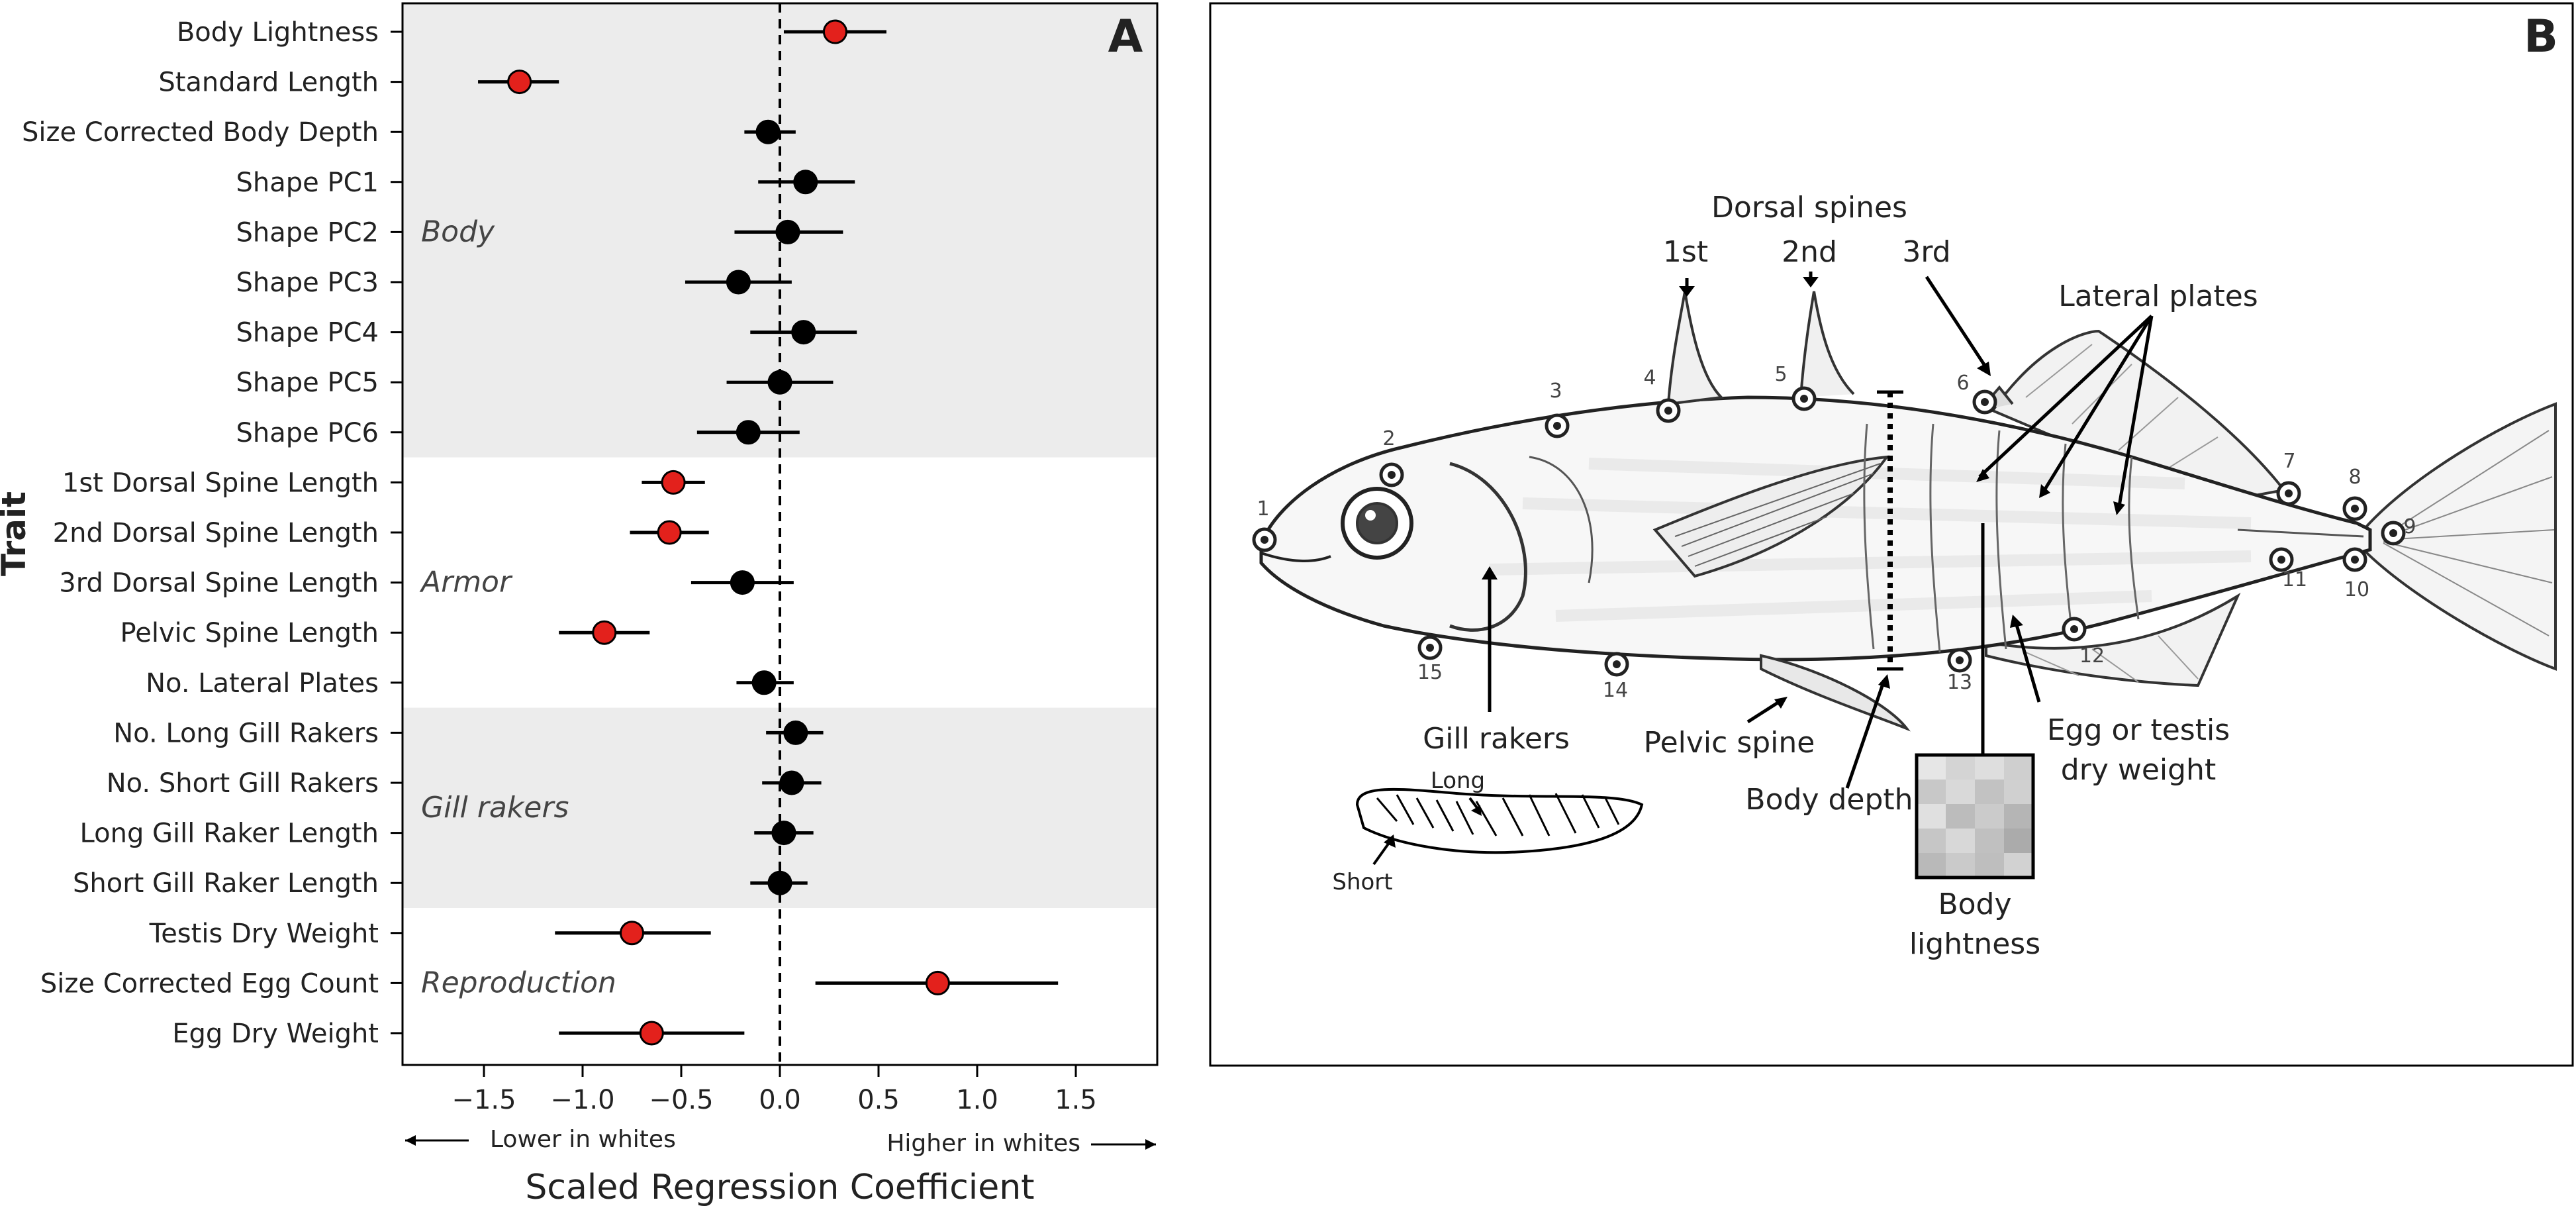 The height and width of the screenshot is (1208, 2576). I want to click on x-tick-label: −0.5, so click(681, 1100).